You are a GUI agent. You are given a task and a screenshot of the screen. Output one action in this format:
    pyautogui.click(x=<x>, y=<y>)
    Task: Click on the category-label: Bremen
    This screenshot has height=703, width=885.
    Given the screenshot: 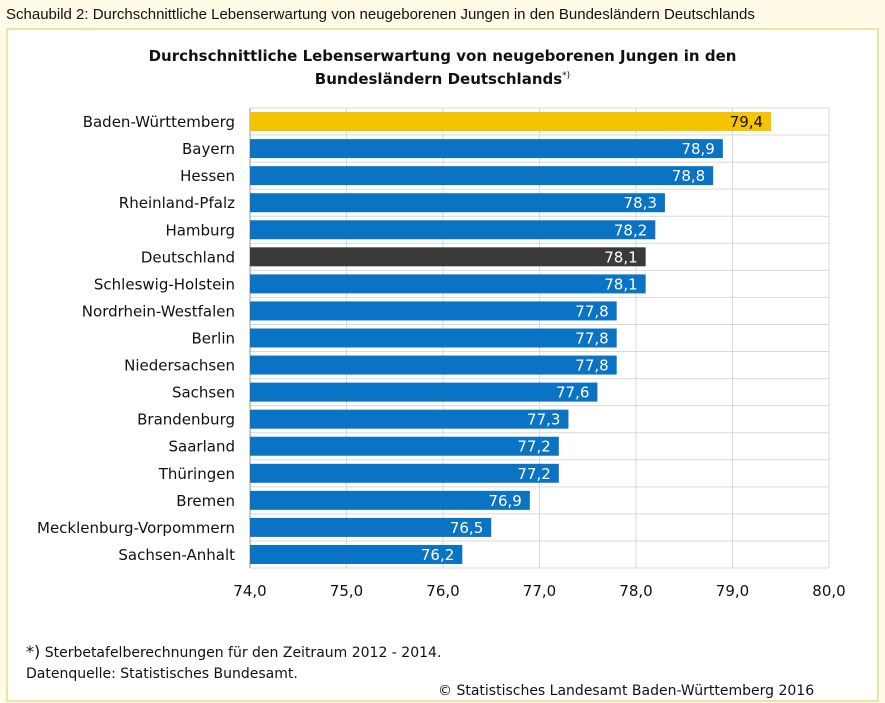 What is the action you would take?
    pyautogui.click(x=205, y=501)
    